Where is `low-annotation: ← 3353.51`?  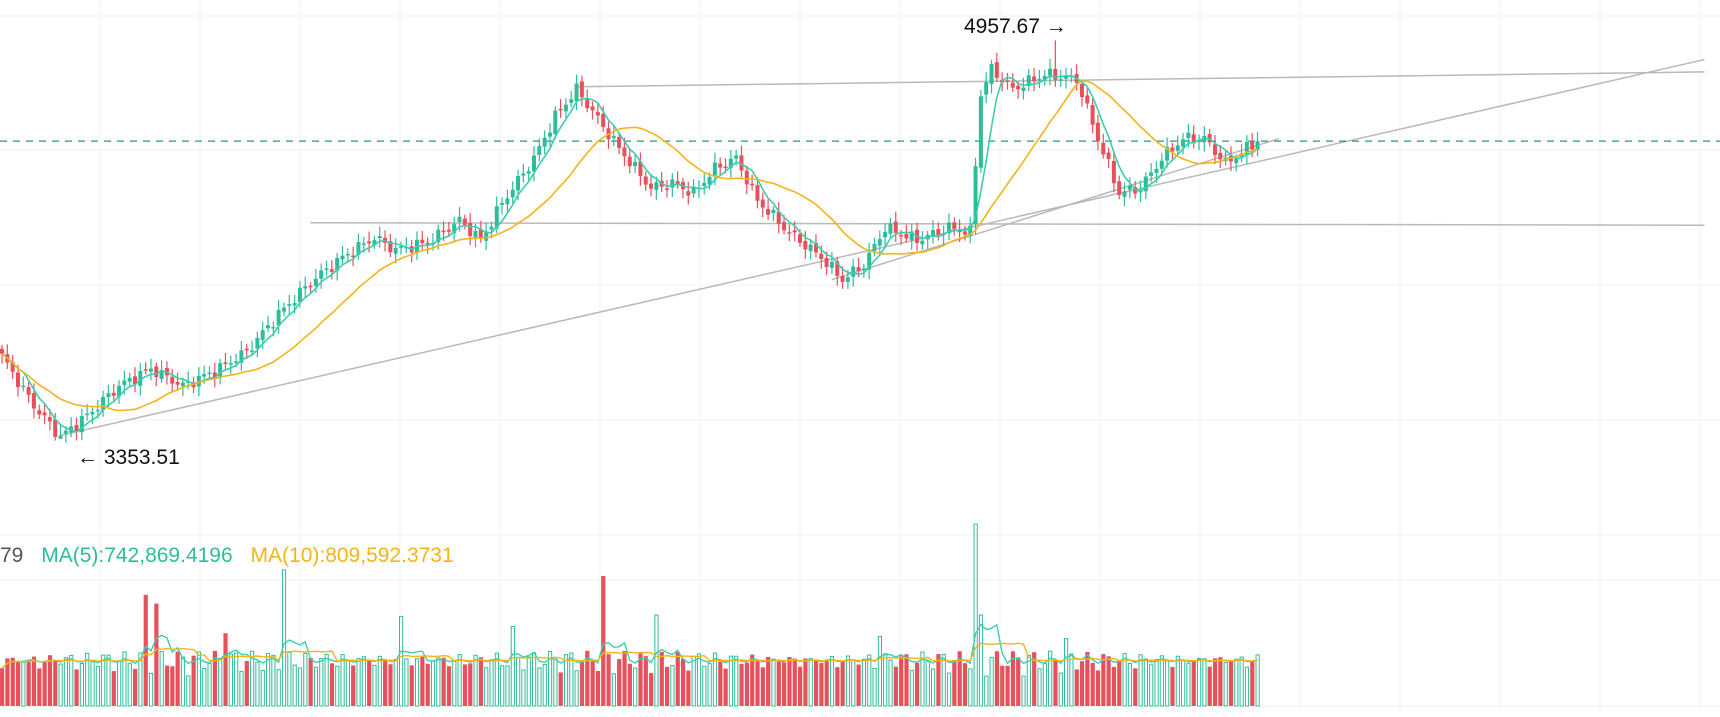
low-annotation: ← 3353.51 is located at coordinates (128, 457).